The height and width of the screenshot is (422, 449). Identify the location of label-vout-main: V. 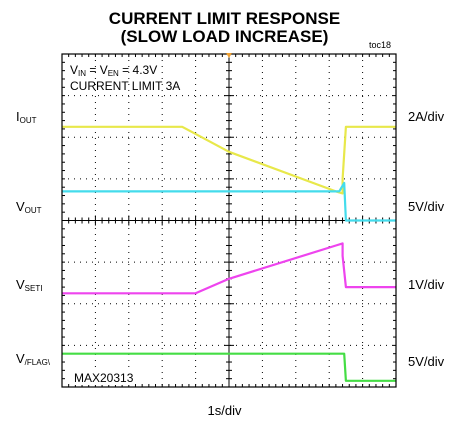
(20, 206).